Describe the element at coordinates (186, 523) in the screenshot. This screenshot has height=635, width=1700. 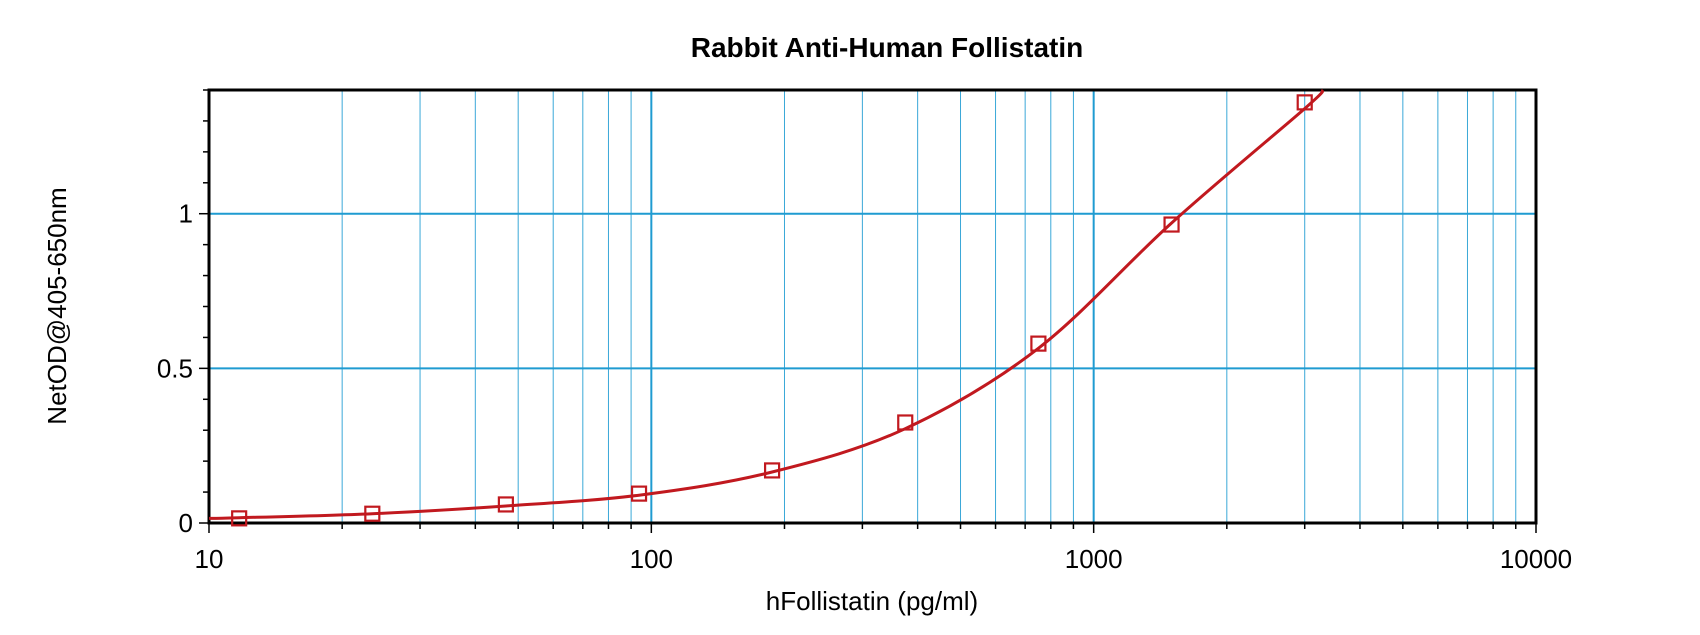
I see `y-tick-label: 0` at that location.